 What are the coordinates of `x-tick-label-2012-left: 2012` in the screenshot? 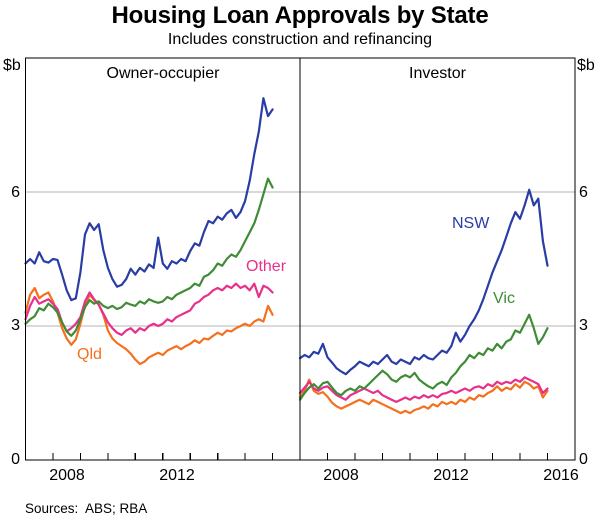 It's located at (177, 475).